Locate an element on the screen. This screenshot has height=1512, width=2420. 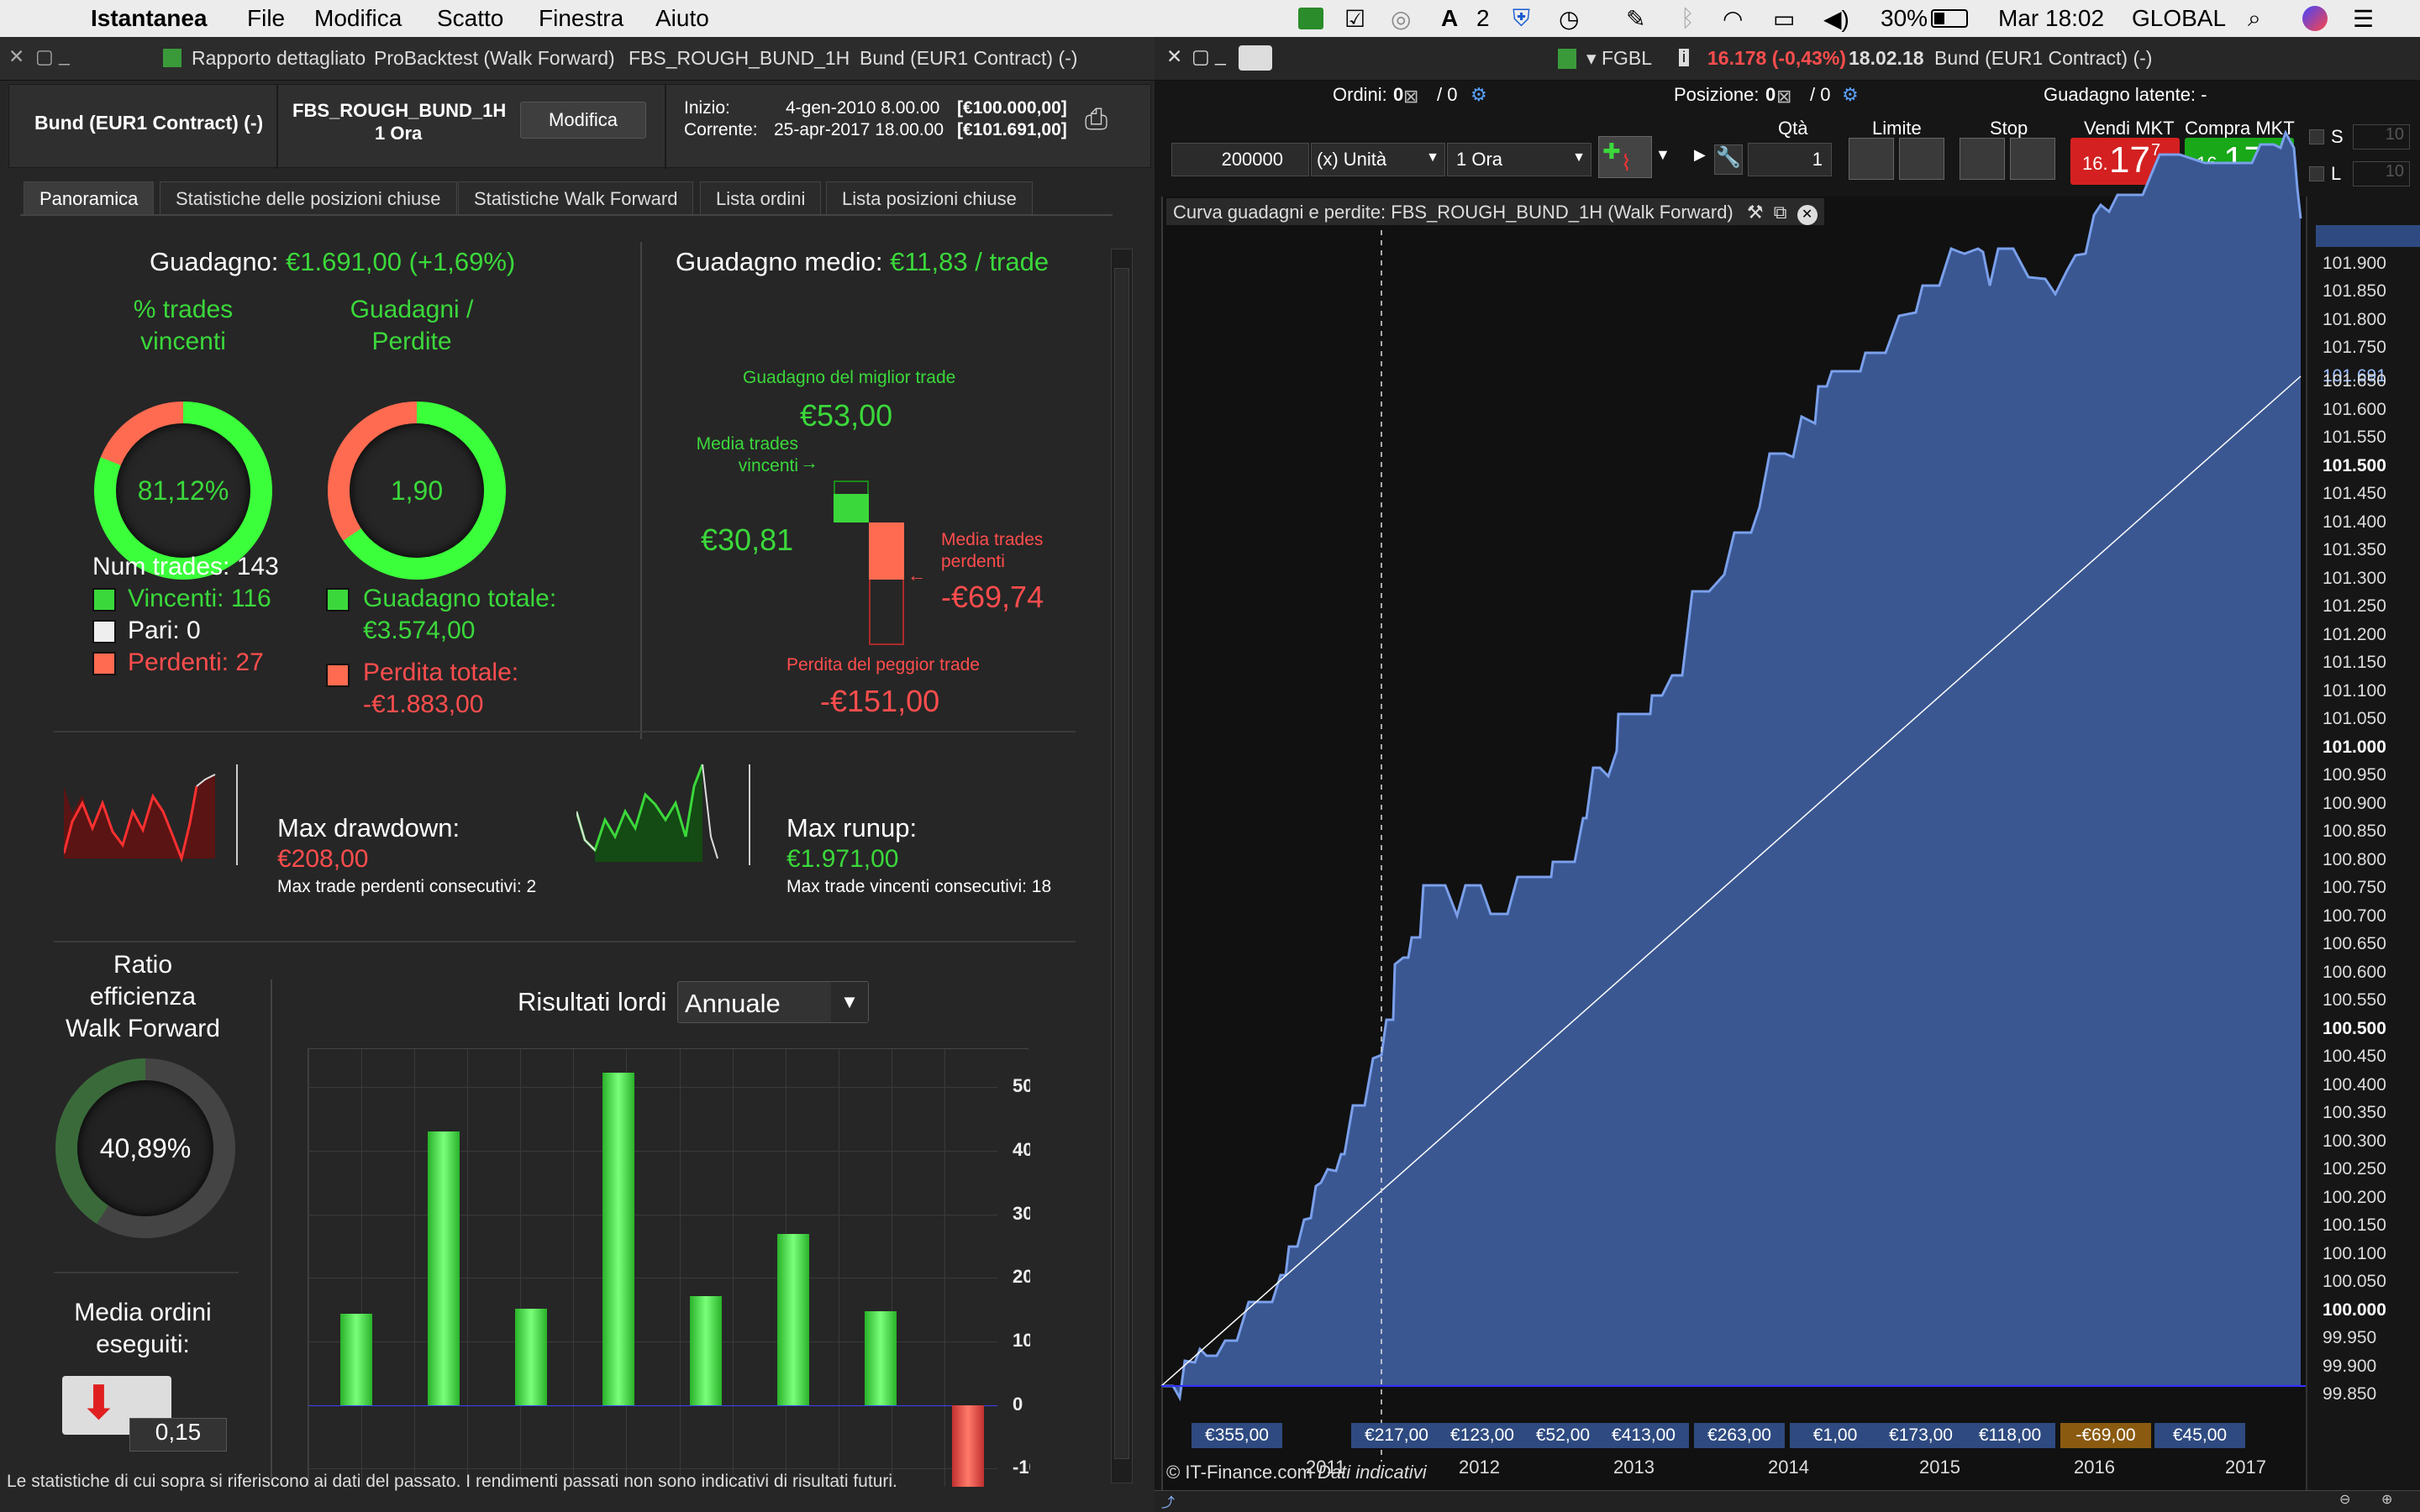
gl-title-1: Guadagni / is located at coordinates (412, 309).